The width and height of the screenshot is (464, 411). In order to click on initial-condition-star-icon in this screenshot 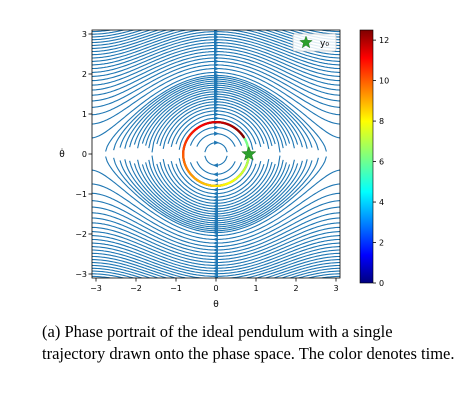, I will do `click(249, 153)`.